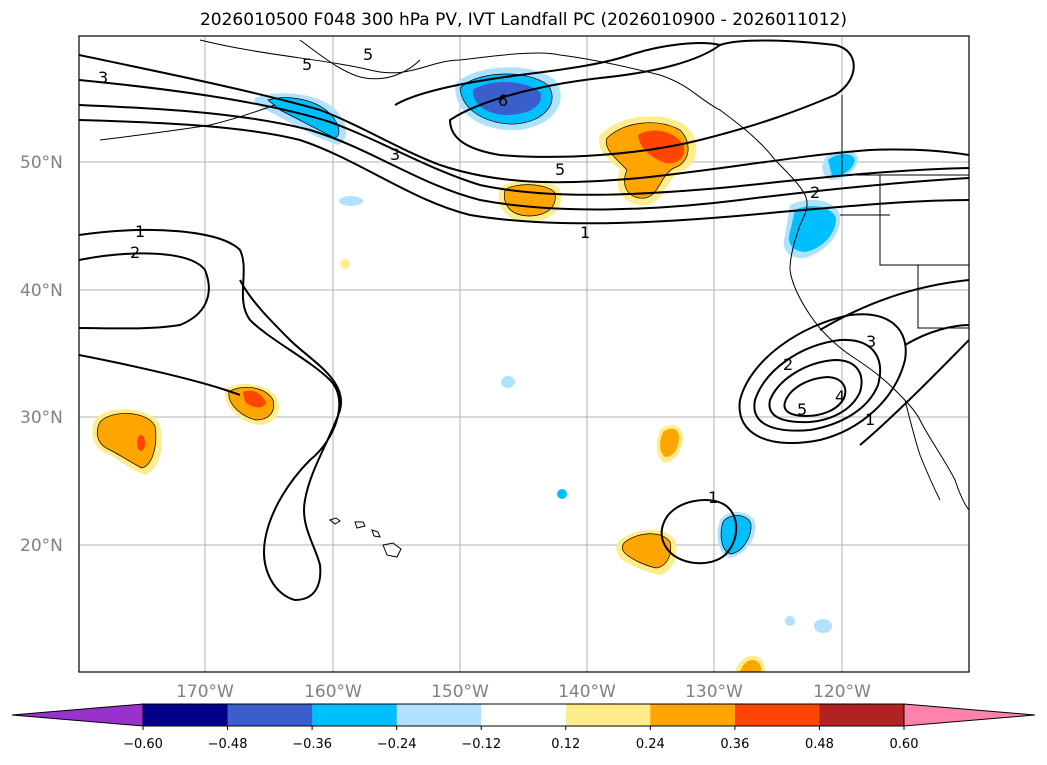 The height and width of the screenshot is (765, 1047). What do you see at coordinates (187, 122) in the screenshot?
I see `aleutian-islands` at bounding box center [187, 122].